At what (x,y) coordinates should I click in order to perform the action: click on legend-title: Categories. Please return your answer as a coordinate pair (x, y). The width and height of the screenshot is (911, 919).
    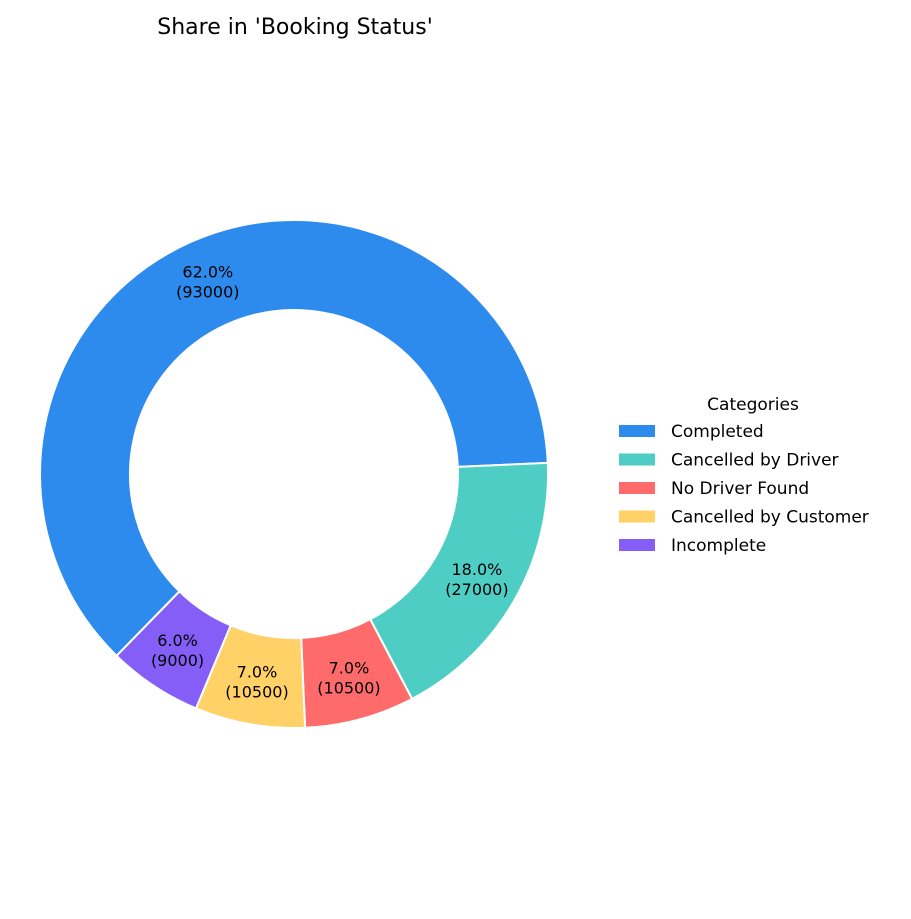
    Looking at the image, I should click on (753, 405).